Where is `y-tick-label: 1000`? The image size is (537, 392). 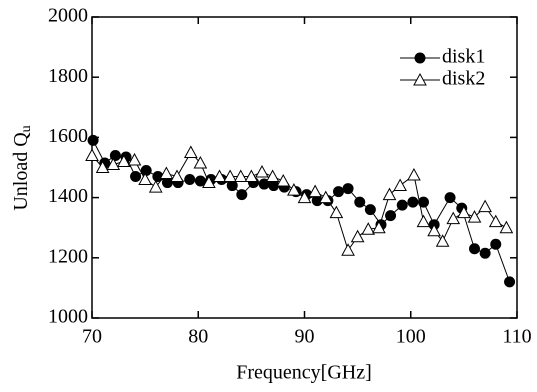
y-tick-label: 1000 is located at coordinates (68, 317).